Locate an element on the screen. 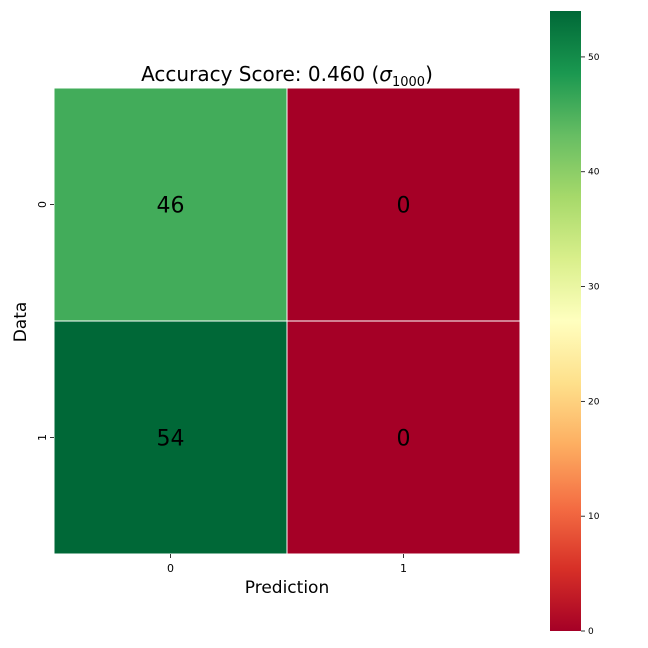 Image resolution: width=648 pixels, height=648 pixels. colorbar-tick-label-50: 50 is located at coordinates (594, 58).